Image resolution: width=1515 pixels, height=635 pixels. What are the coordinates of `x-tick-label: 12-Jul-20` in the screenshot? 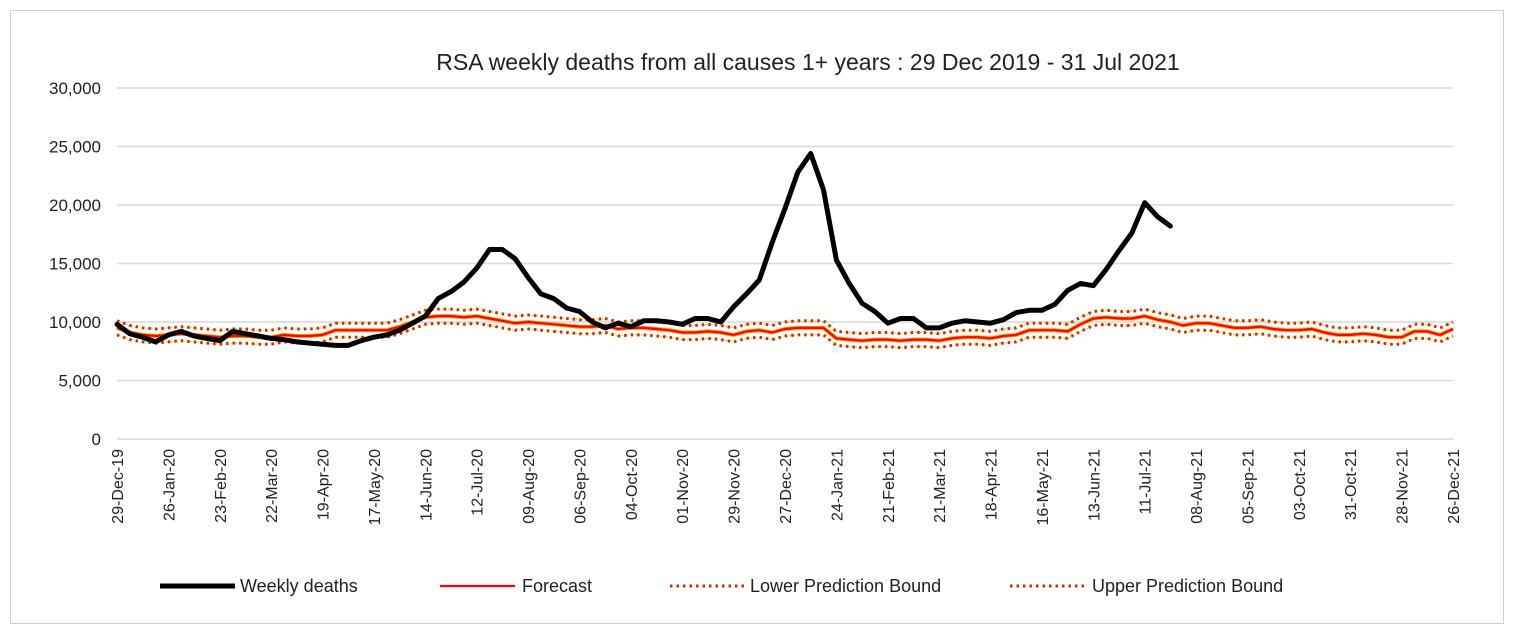 It's located at (478, 482).